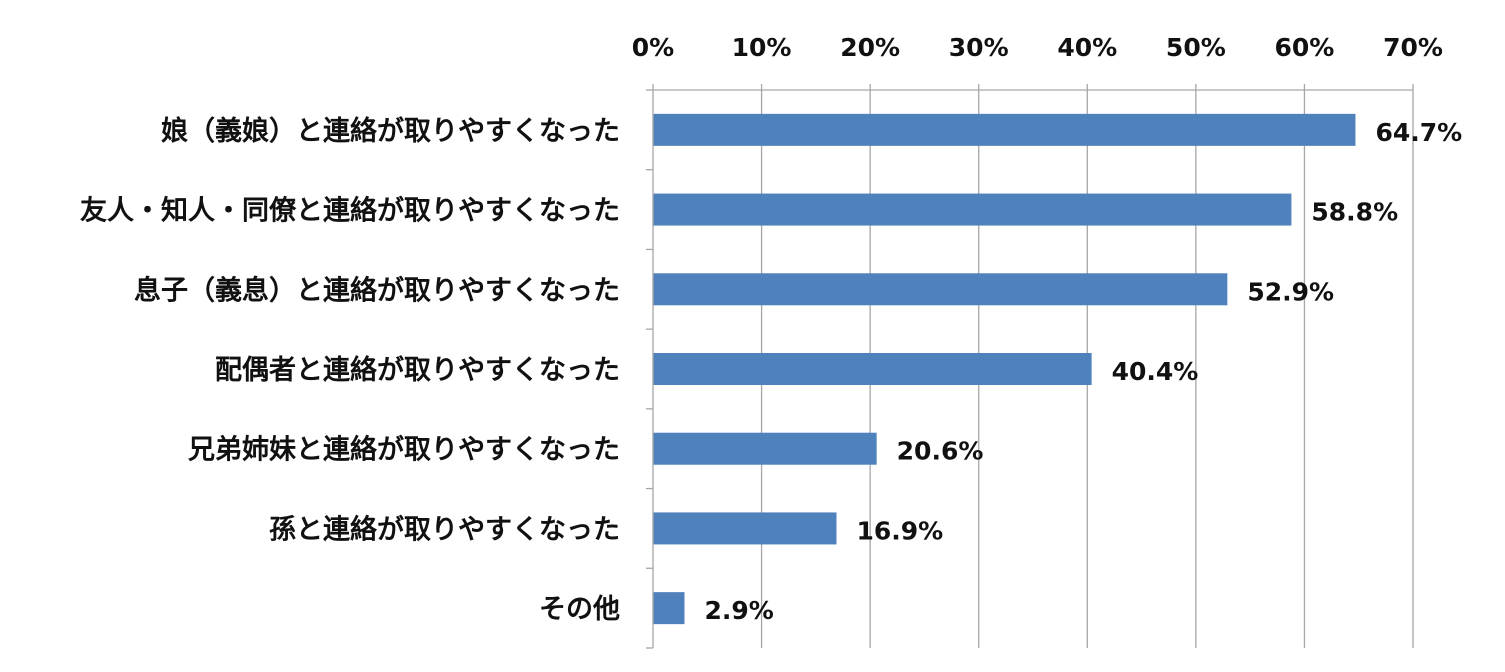 The width and height of the screenshot is (1505, 672). What do you see at coordinates (403, 450) in the screenshot?
I see `category-label: 兄弟姉妹と連絡が取りやすくなった` at bounding box center [403, 450].